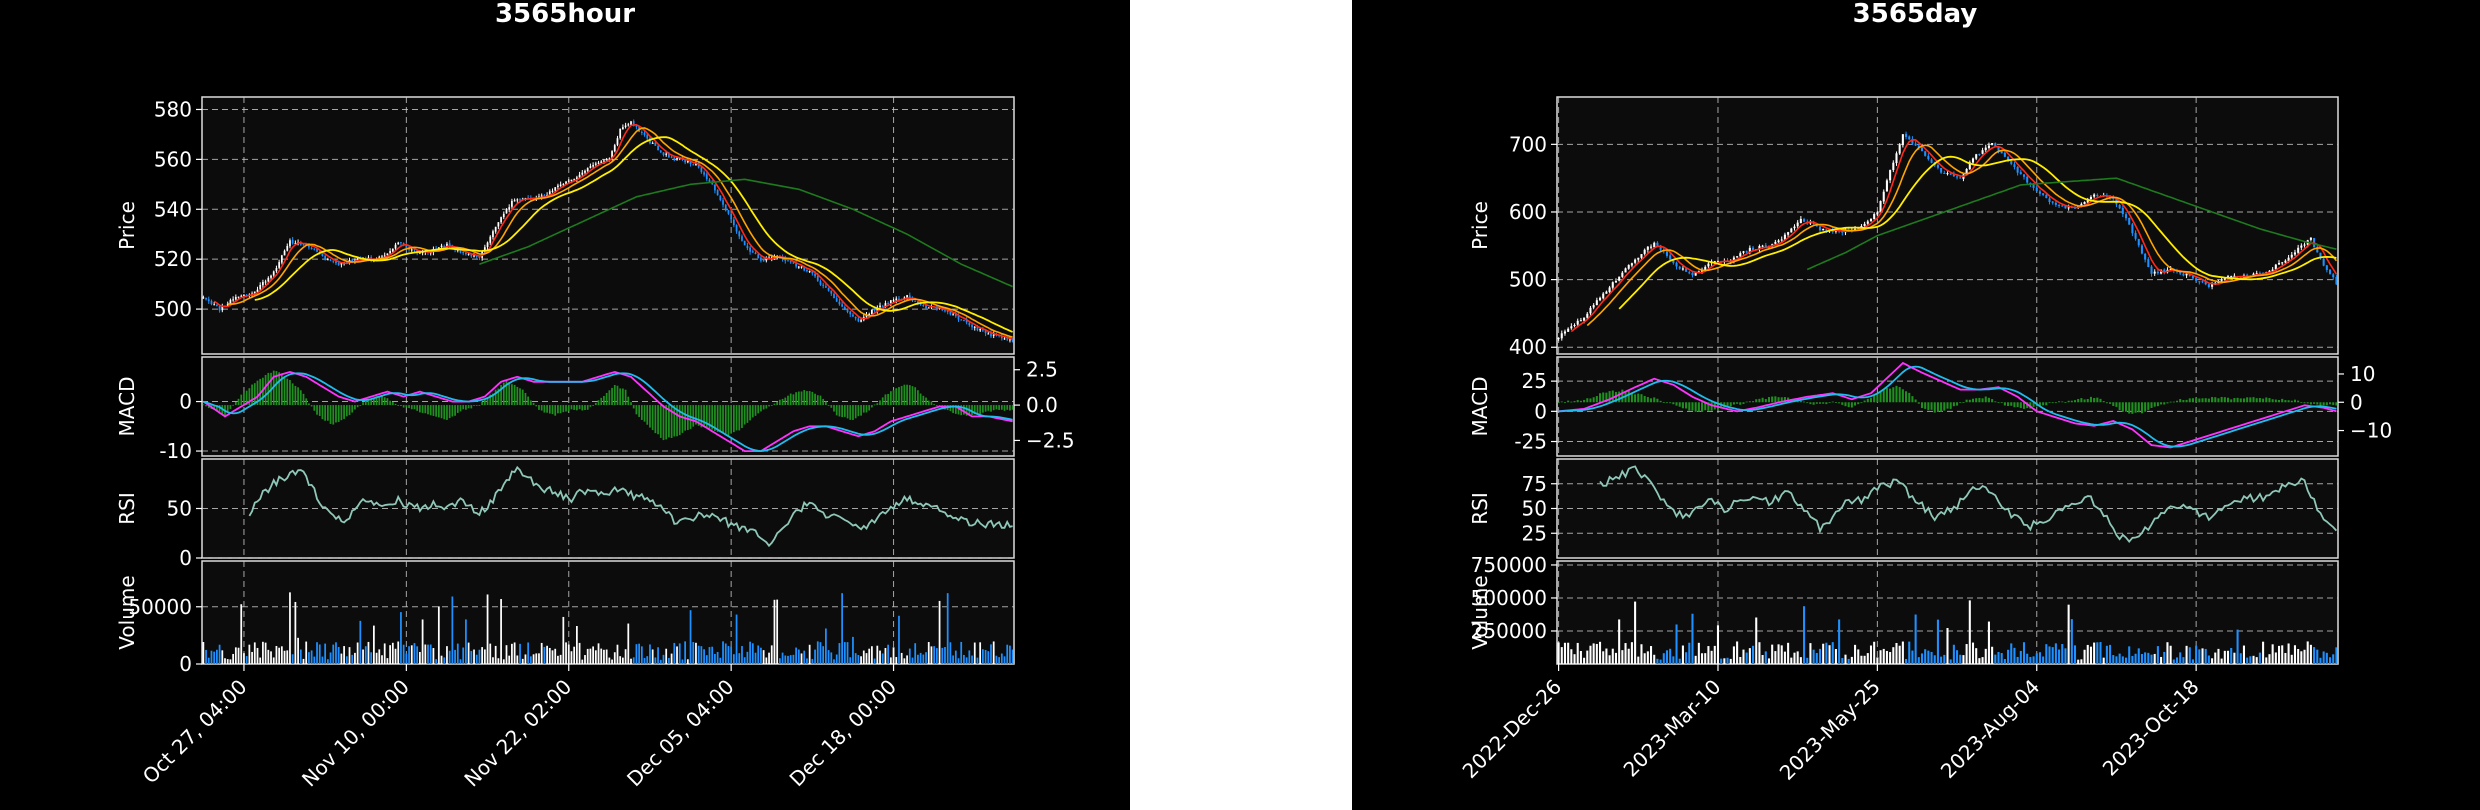 The width and height of the screenshot is (2480, 810). Describe the element at coordinates (1528, 144) in the screenshot. I see `price-ytick-label: 700` at that location.